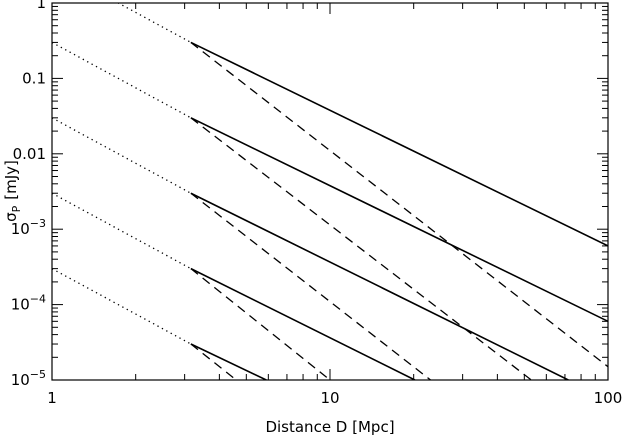 The height and width of the screenshot is (439, 623). Describe the element at coordinates (28, 227) in the screenshot. I see `y-tick-label-2: 10⁻³` at that location.